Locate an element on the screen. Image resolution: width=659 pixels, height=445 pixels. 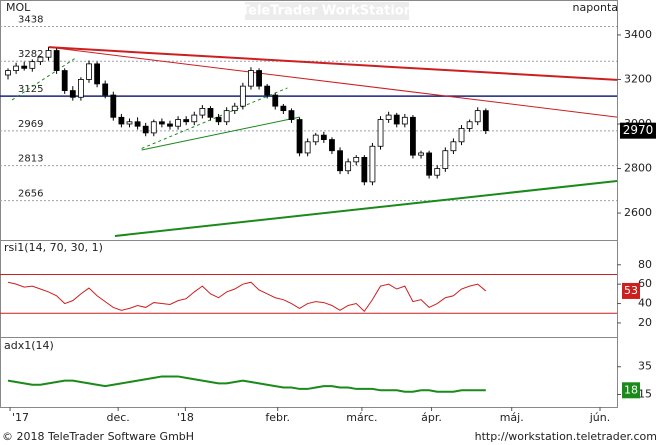
last-value-label: 2970 is located at coordinates (638, 130).